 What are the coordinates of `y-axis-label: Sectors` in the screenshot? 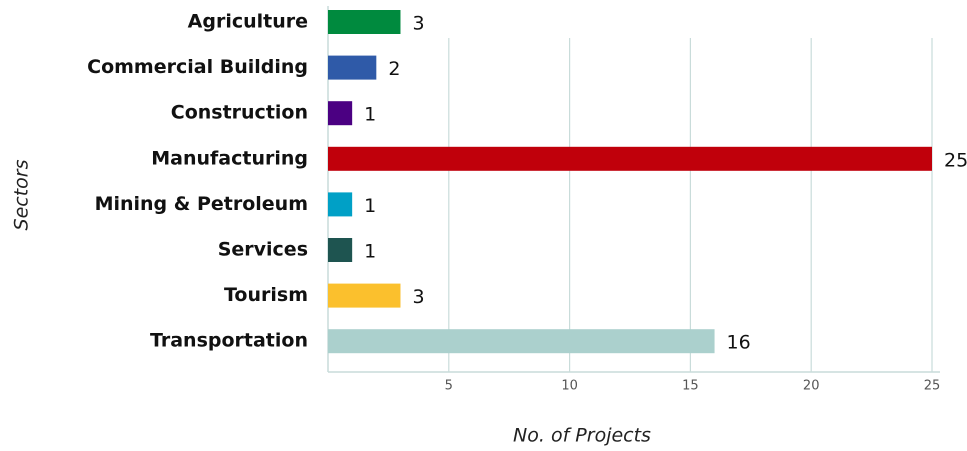 It's located at (22, 194).